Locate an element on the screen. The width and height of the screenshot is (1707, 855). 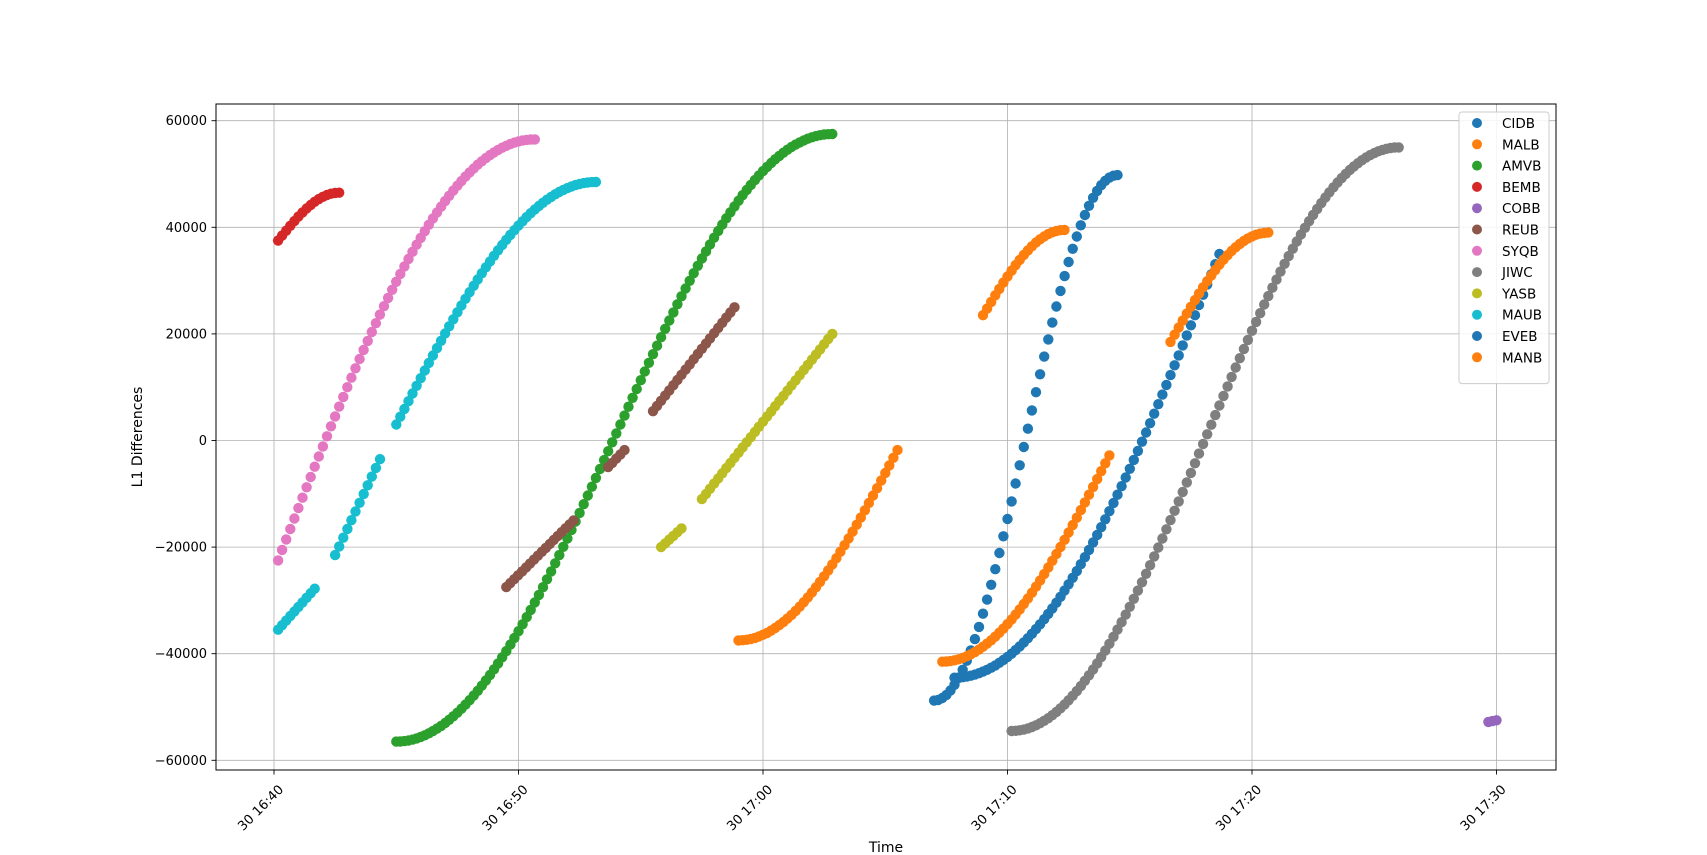
legend-label-manb: MANB is located at coordinates (1522, 358).